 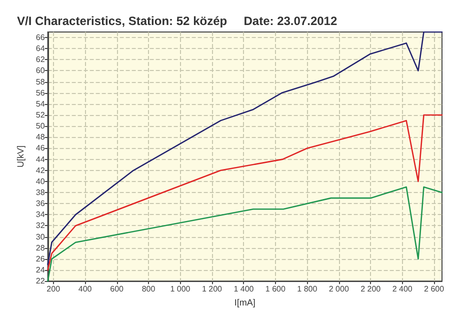 I want to click on y-tick-label: 66, so click(x=41, y=37).